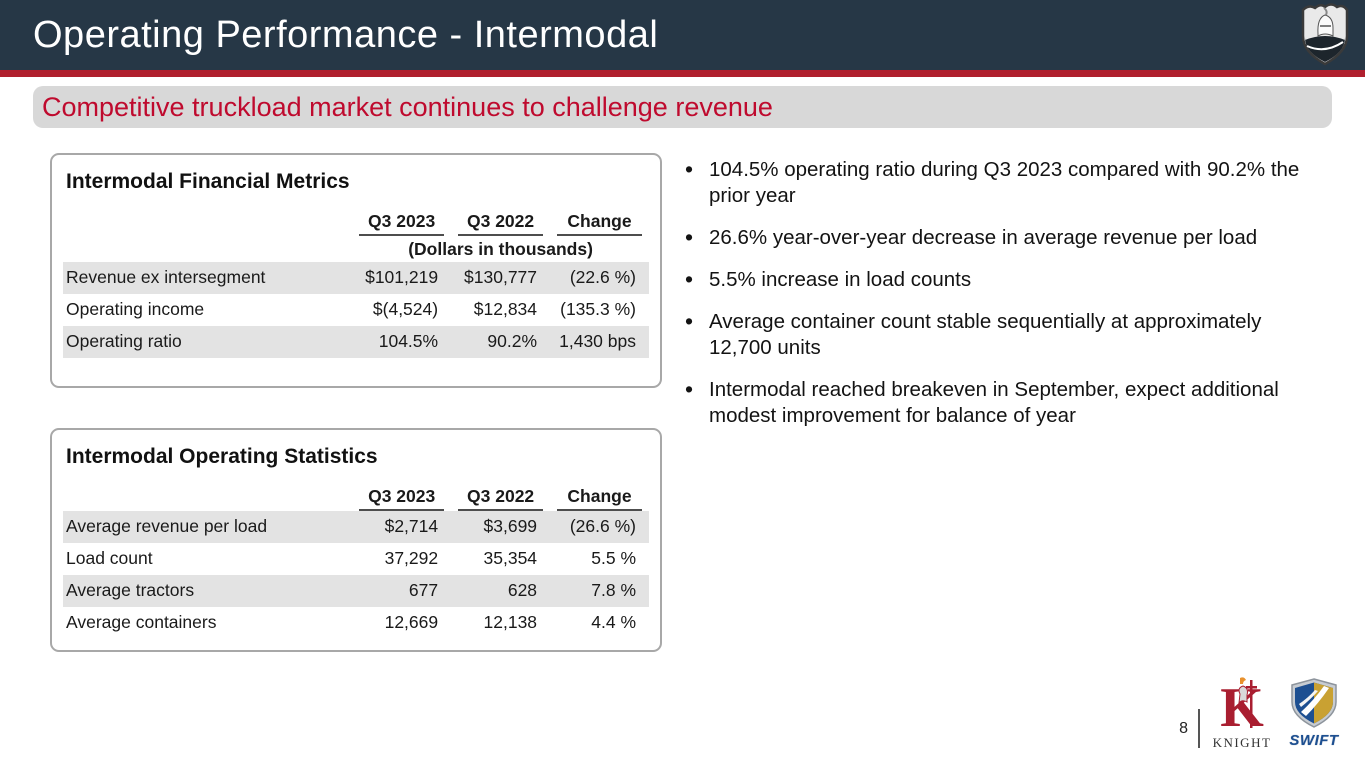  What do you see at coordinates (510, 526) in the screenshot?
I see `table-cell: $3,699` at bounding box center [510, 526].